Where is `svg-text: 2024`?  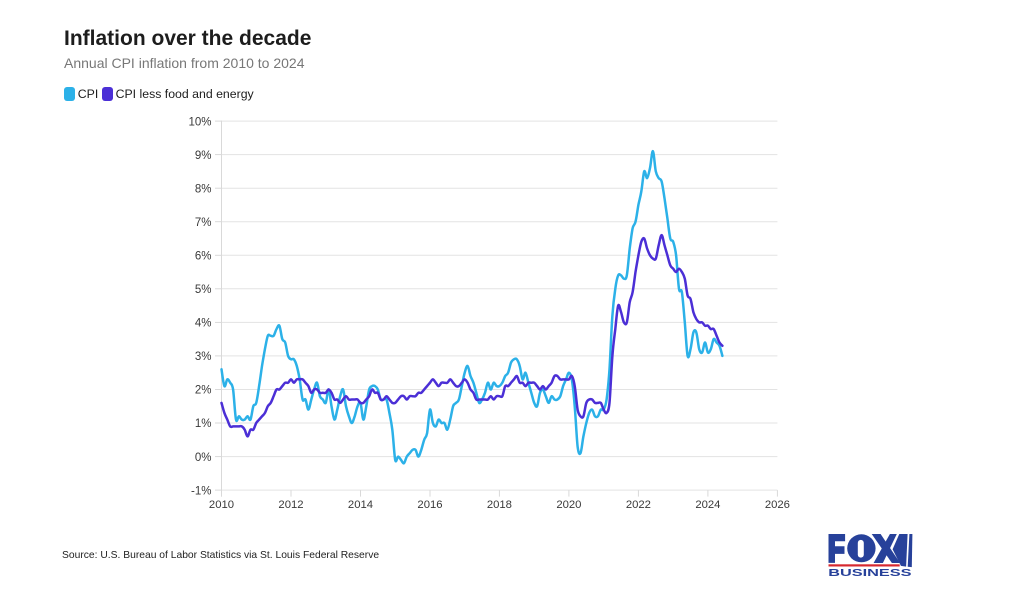 svg-text: 2024 is located at coordinates (707, 505).